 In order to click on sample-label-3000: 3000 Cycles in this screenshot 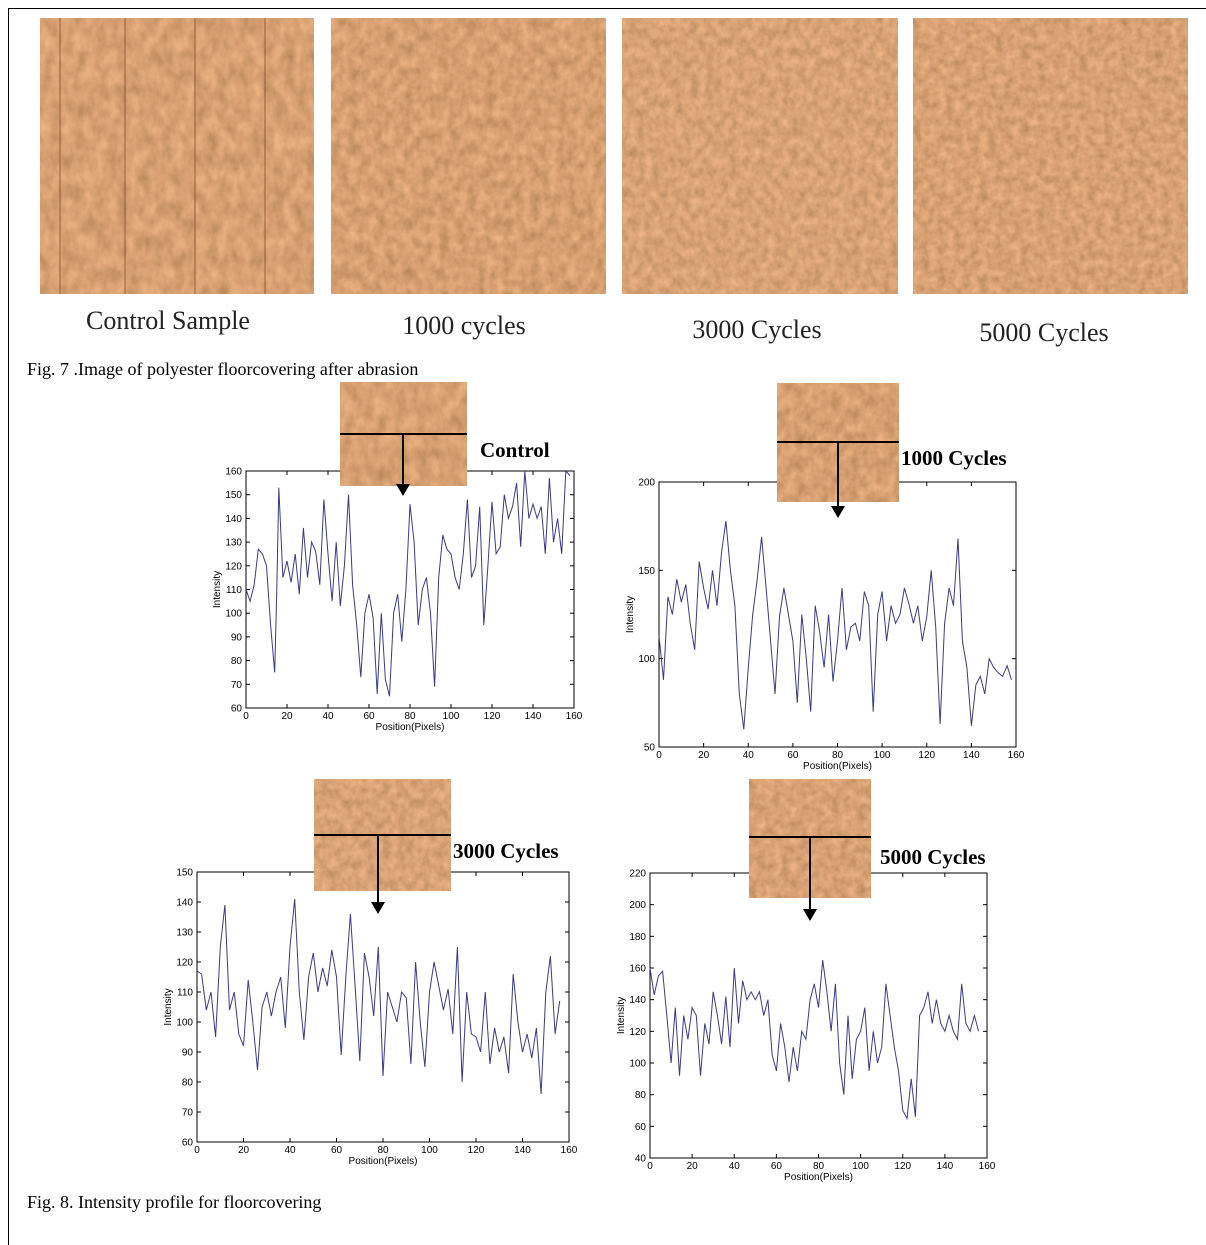, I will do `click(757, 329)`.